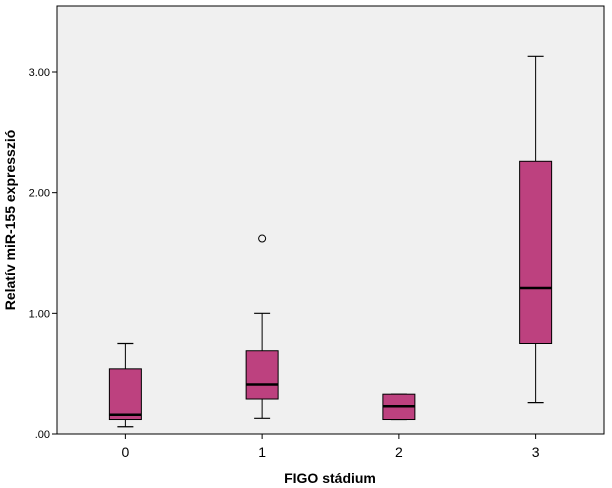 This screenshot has height=488, width=612. I want to click on x-tick-label: 1, so click(262, 452).